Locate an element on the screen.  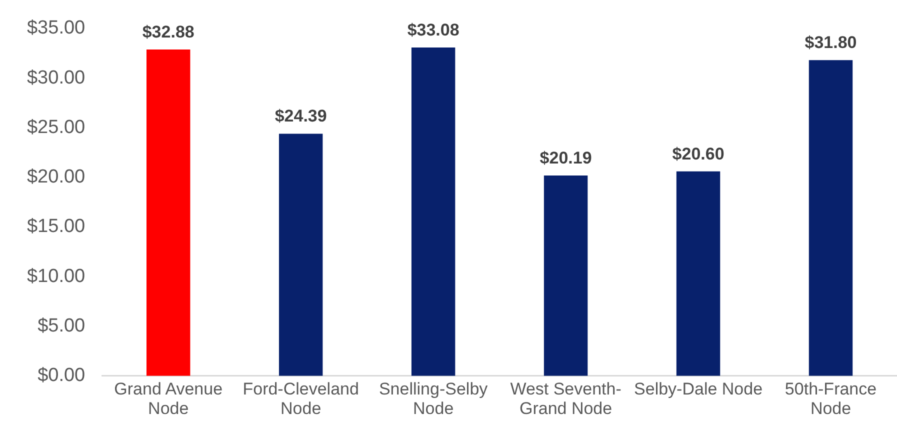
y-tick-label: $25.00 is located at coordinates (56, 127).